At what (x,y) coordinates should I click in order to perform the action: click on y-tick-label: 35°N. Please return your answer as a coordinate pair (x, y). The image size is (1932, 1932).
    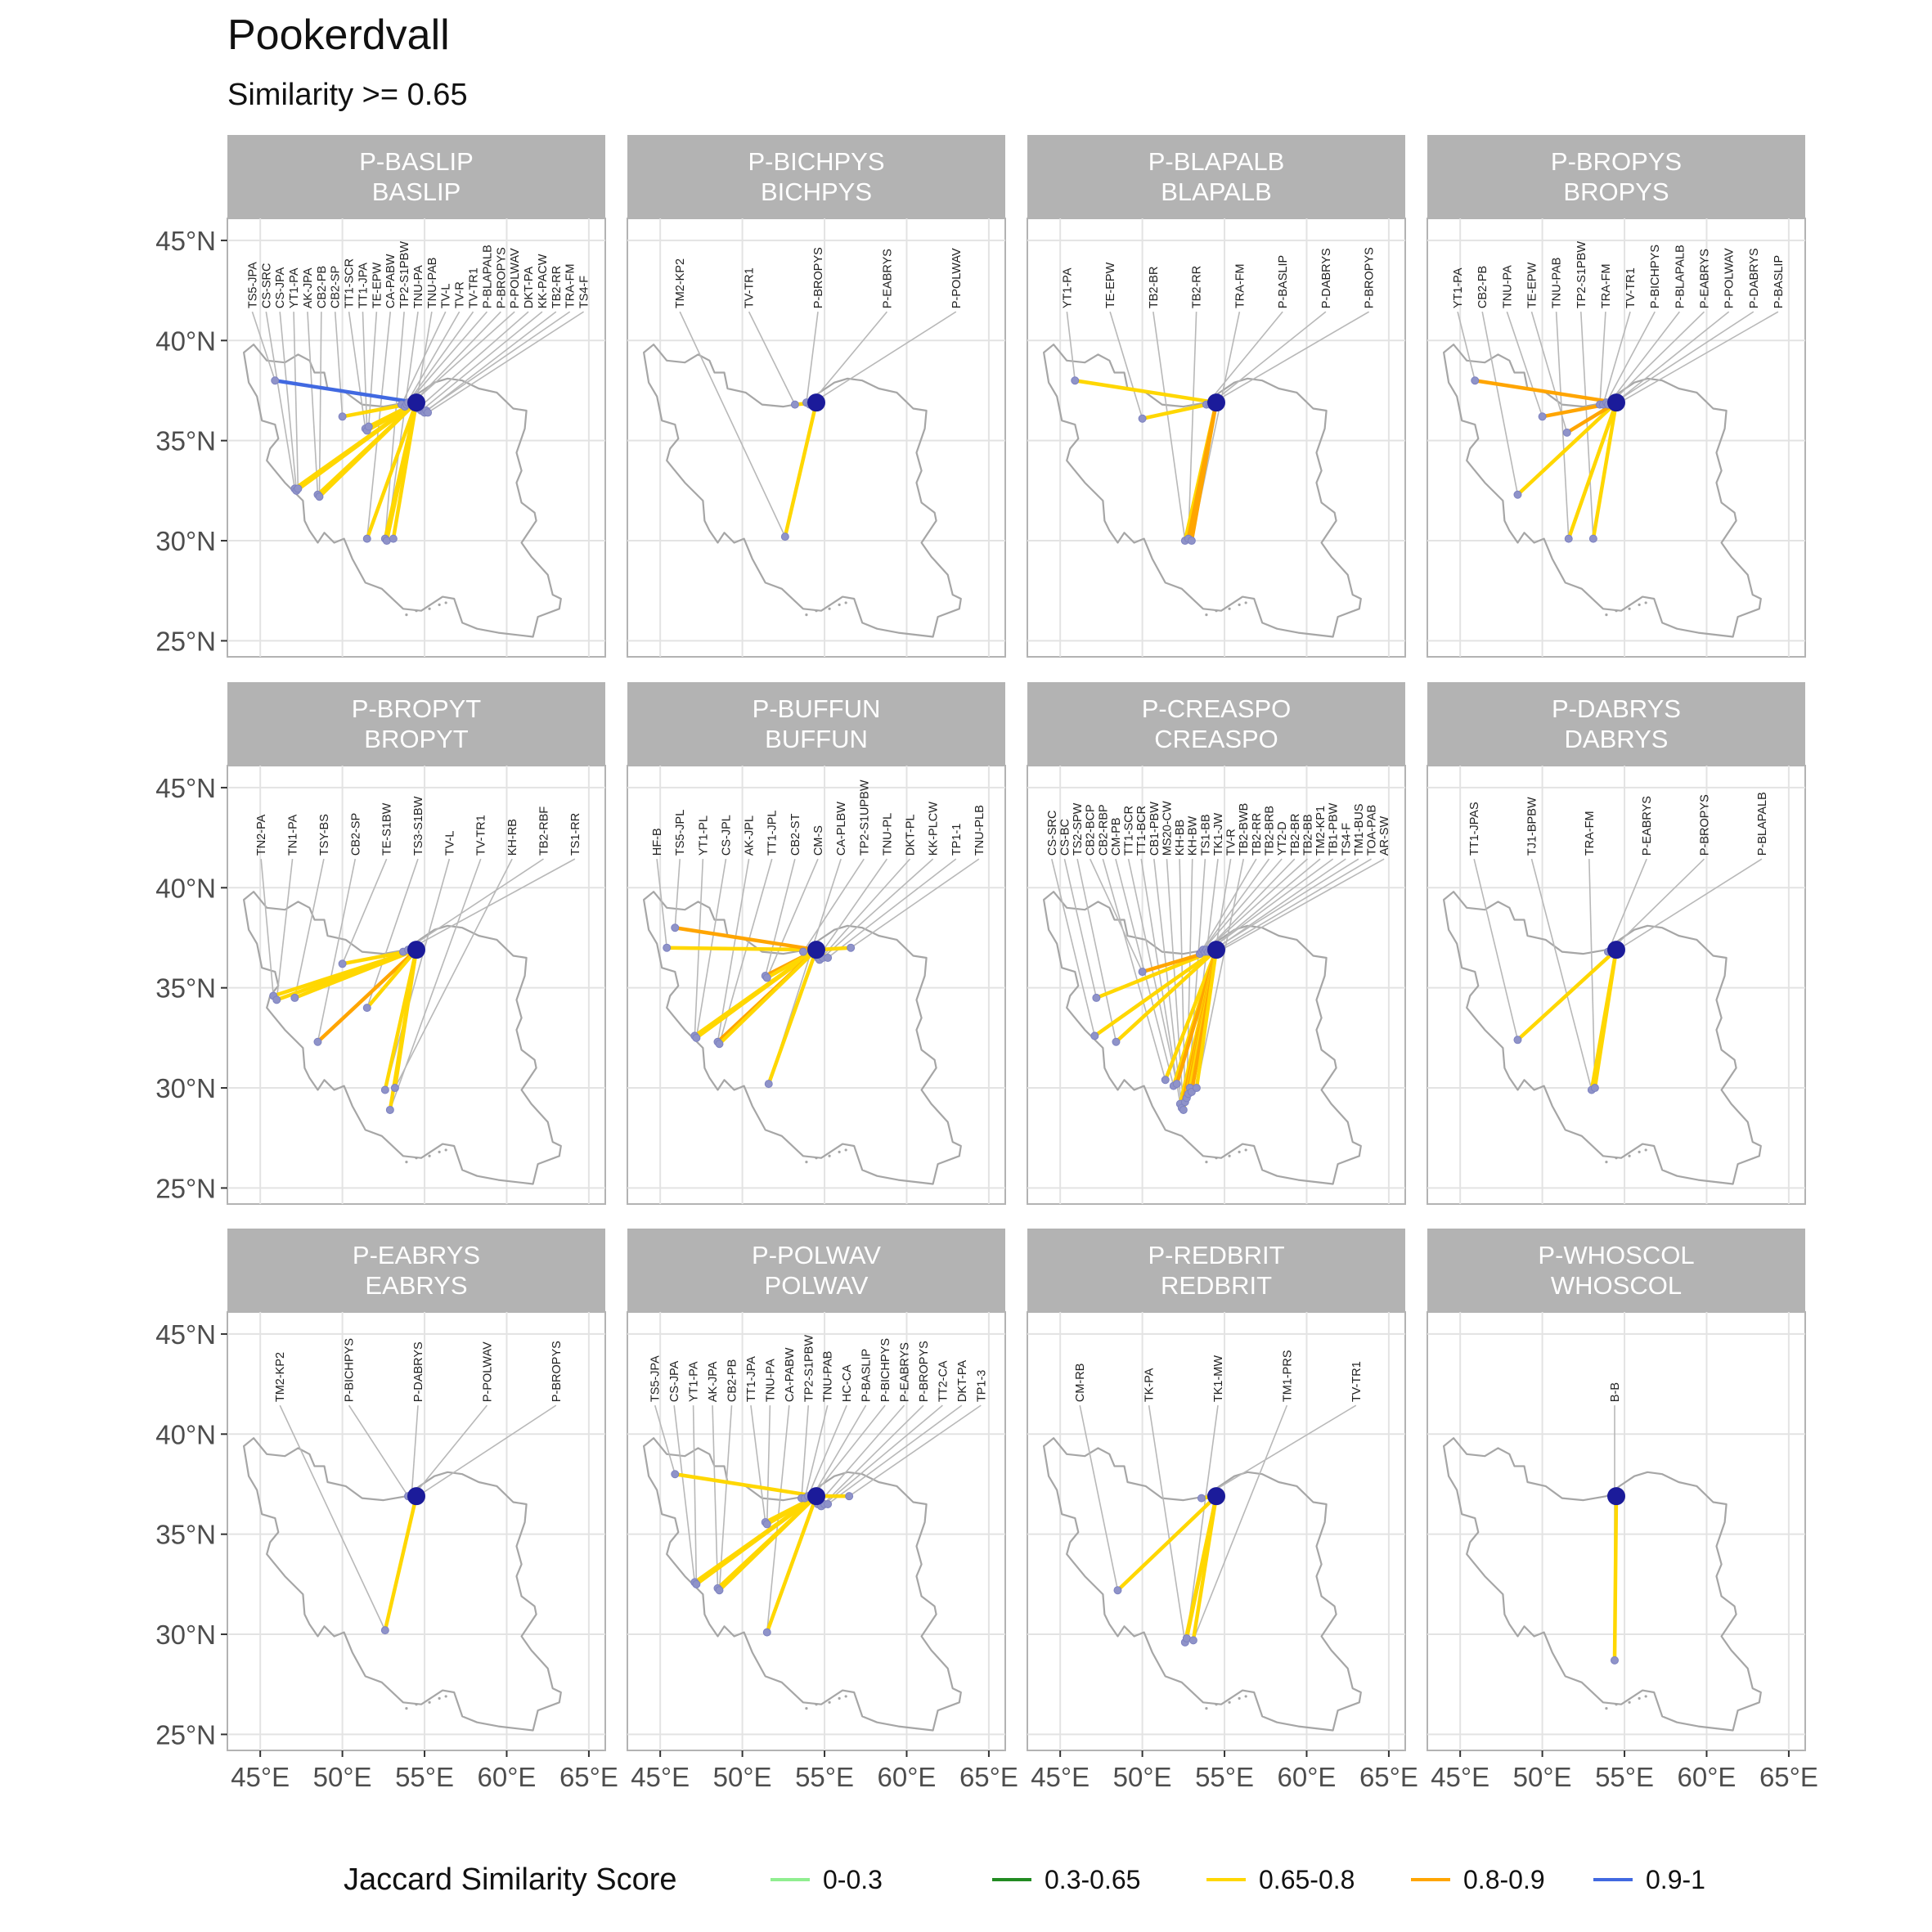
    Looking at the image, I should click on (186, 1535).